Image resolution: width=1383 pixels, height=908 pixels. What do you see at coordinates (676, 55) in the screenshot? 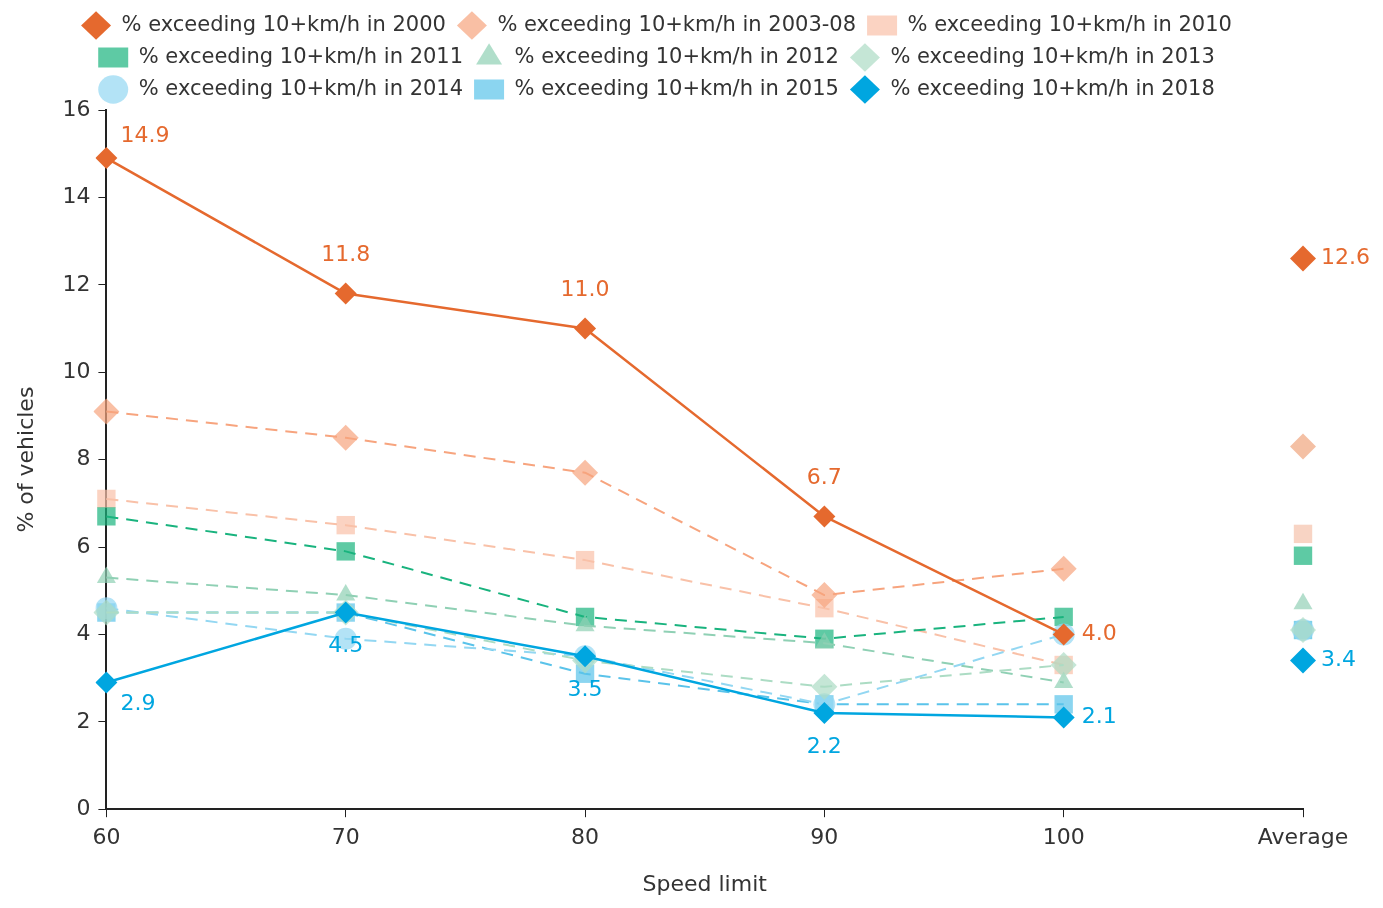
I see `legend-label: % exceeding 10+km/h in 2012` at bounding box center [676, 55].